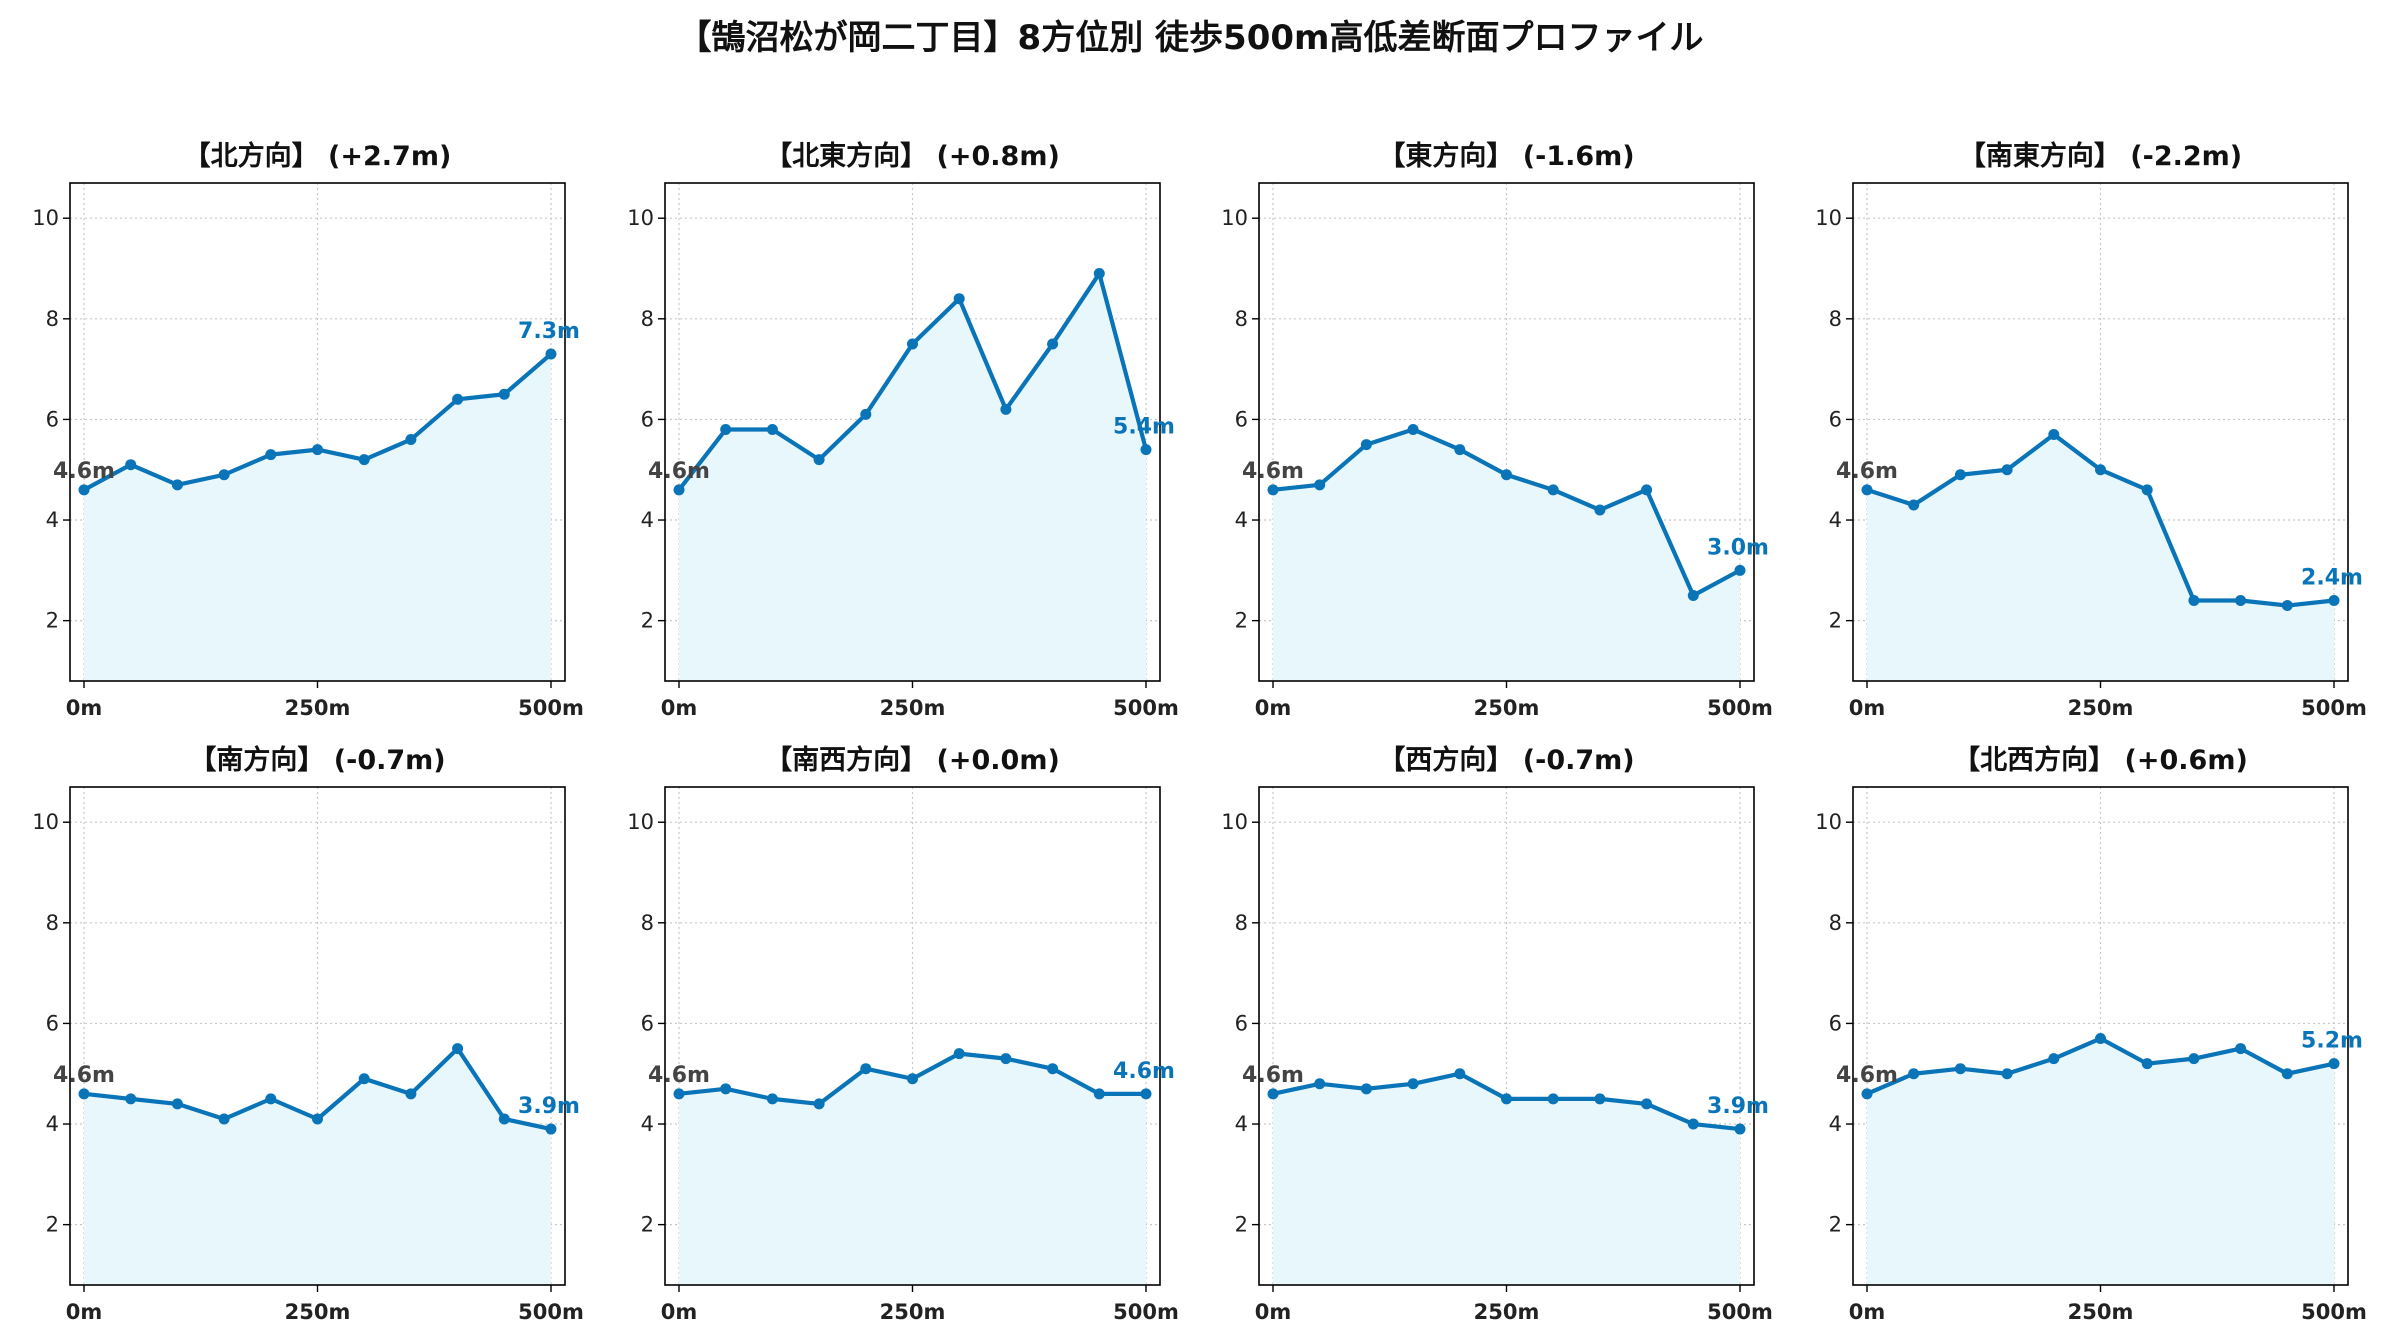  I want to click on profile-chart: 【南東方向】 (-2.2m) 2 4 6 8 10 0m 250m 500m 4.6m 2.4m, so click(2091, 430).